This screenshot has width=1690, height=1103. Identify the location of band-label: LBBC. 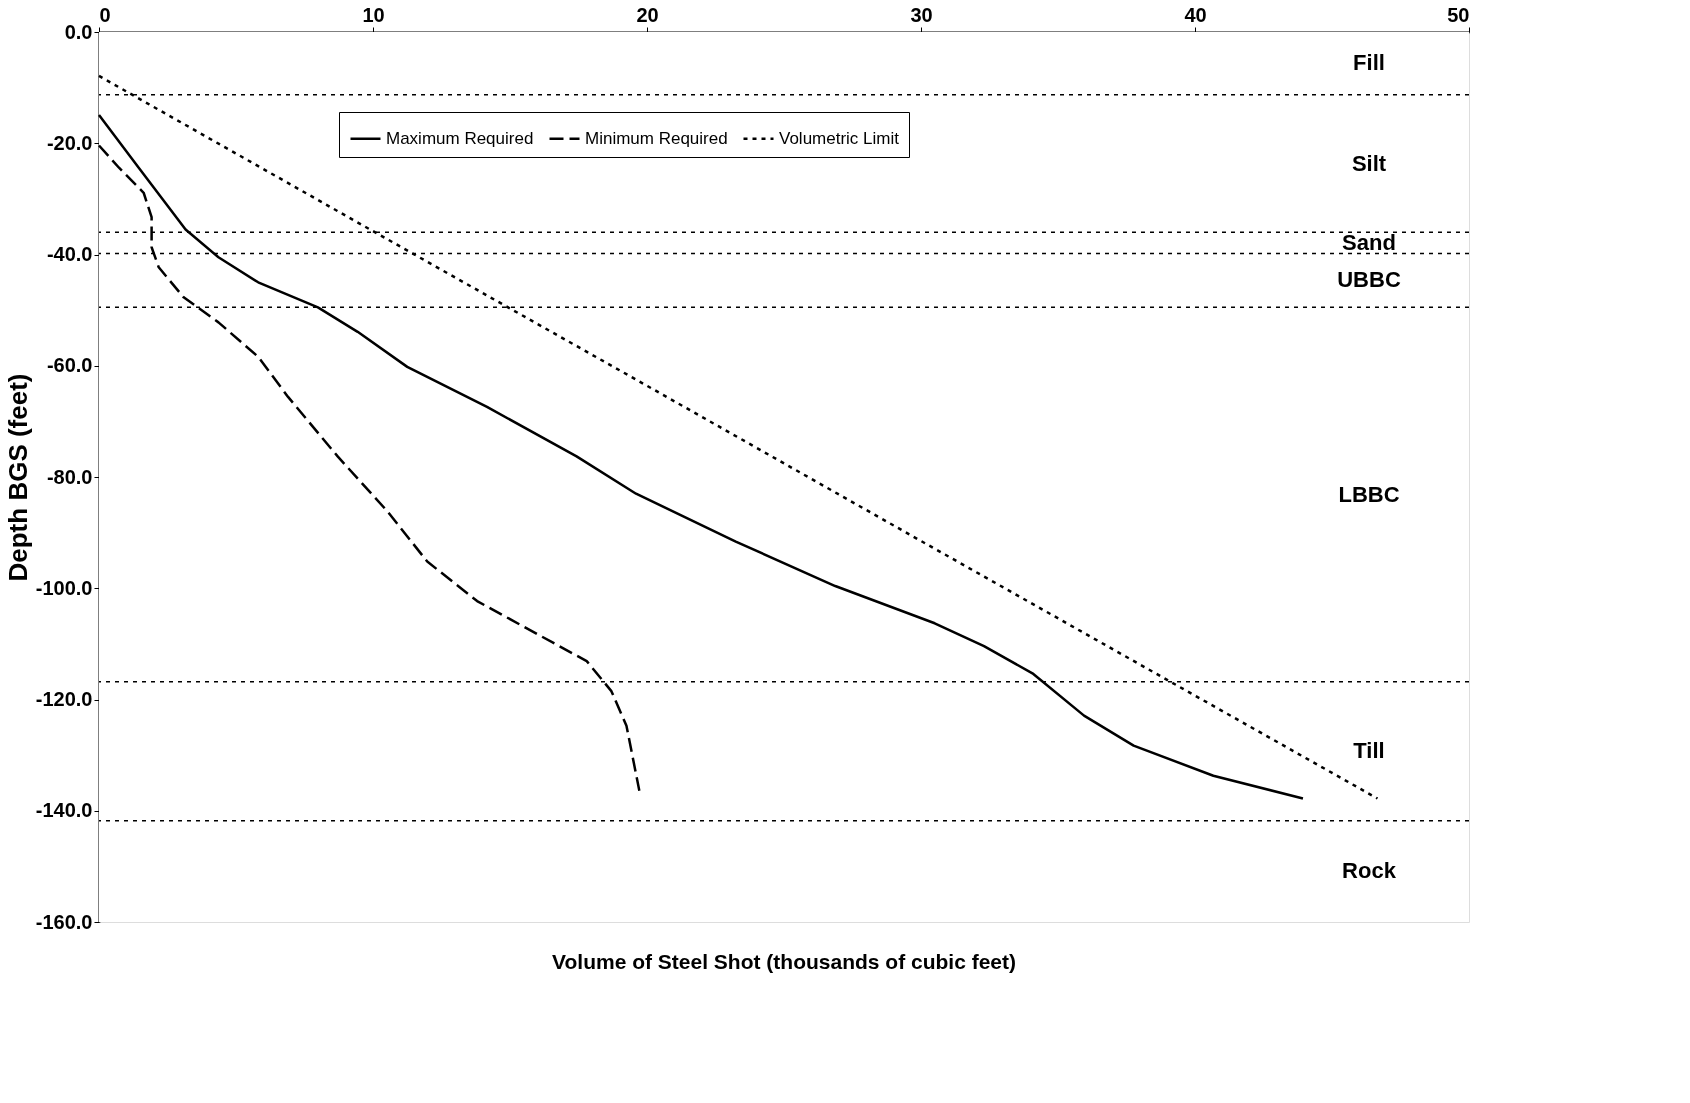
(1369, 494).